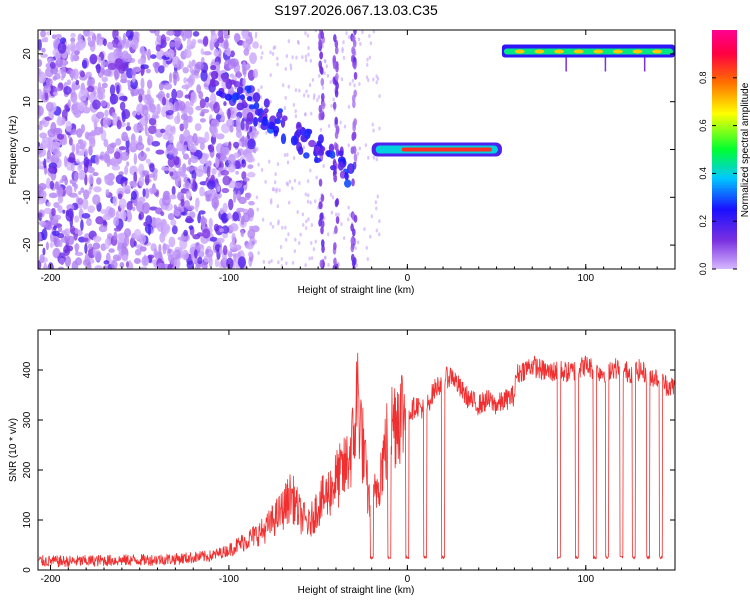 The width and height of the screenshot is (750, 600). I want to click on snr-ylabel: SNR (10 * v/v), so click(13, 450).